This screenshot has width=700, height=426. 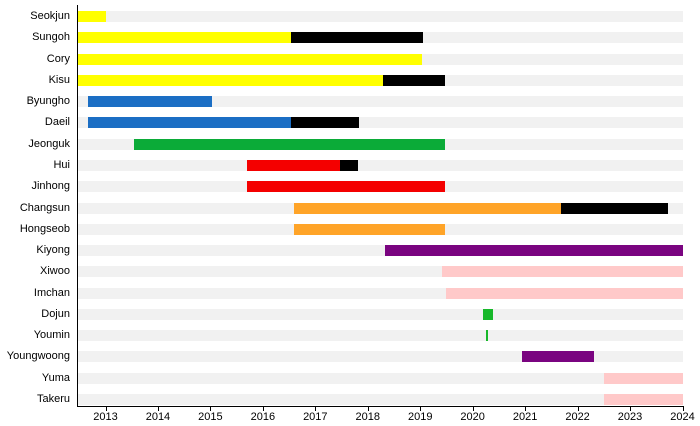 I want to click on row-label-sungoh: Sungoh, so click(x=51, y=37).